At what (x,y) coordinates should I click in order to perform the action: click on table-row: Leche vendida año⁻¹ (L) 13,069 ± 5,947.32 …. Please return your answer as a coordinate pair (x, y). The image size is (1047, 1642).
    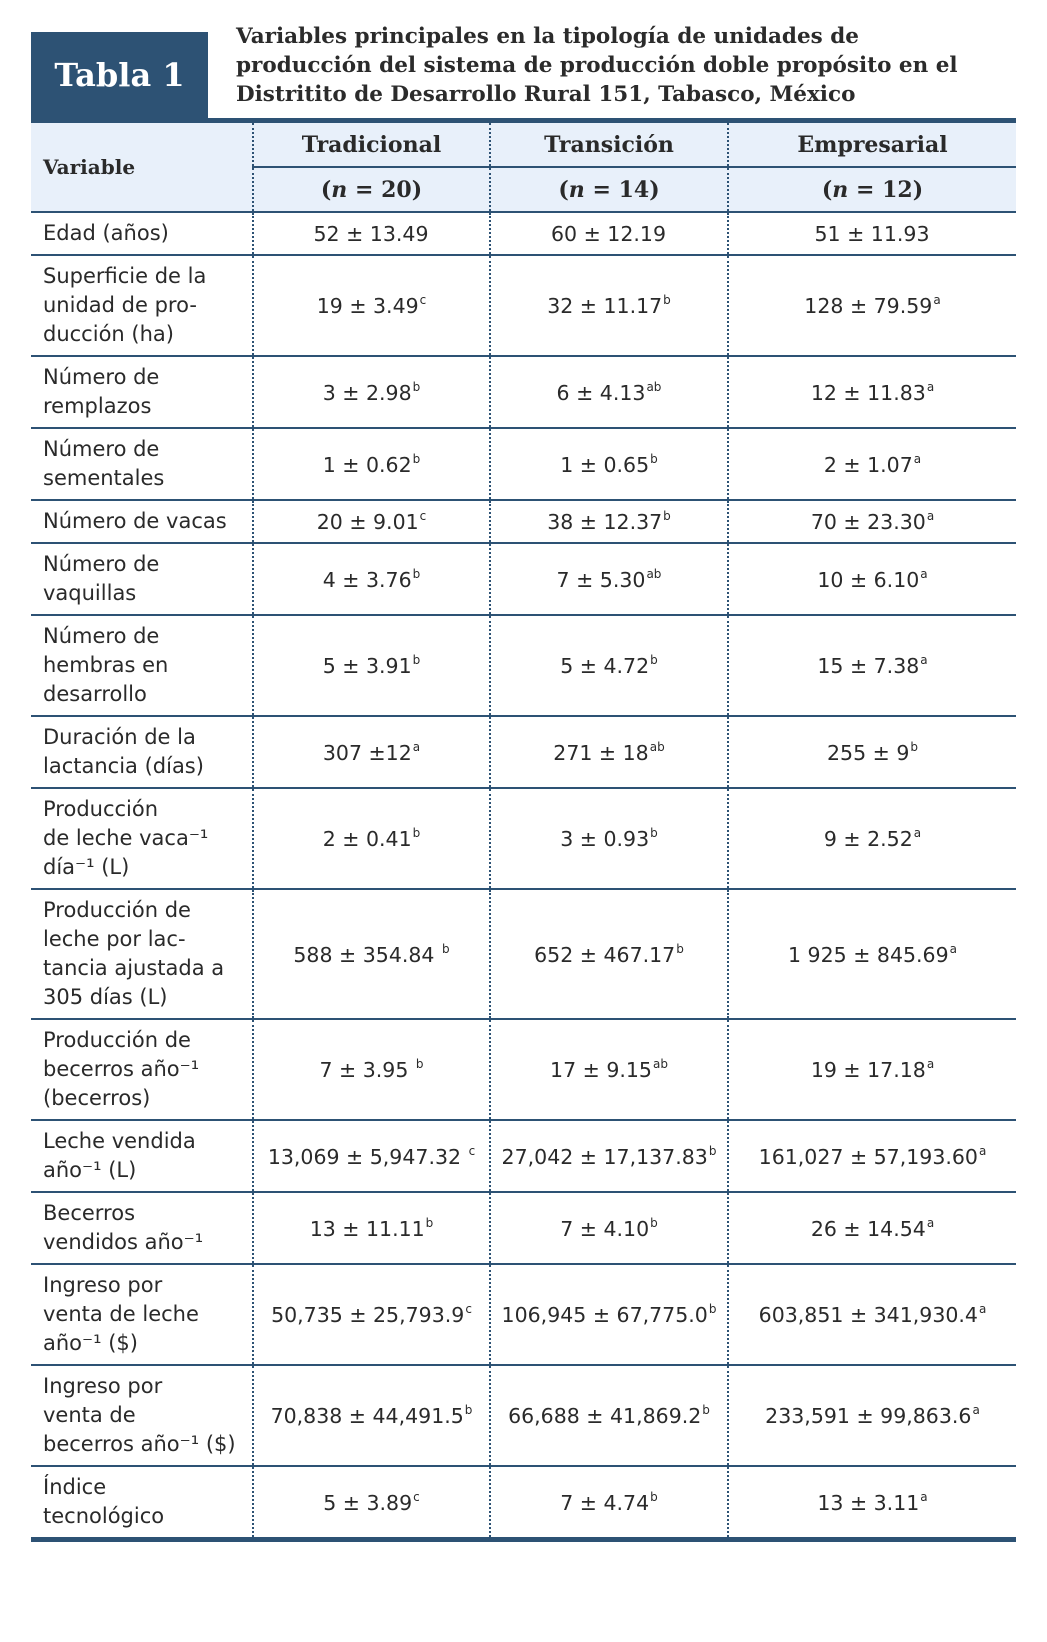
    Looking at the image, I should click on (523, 1156).